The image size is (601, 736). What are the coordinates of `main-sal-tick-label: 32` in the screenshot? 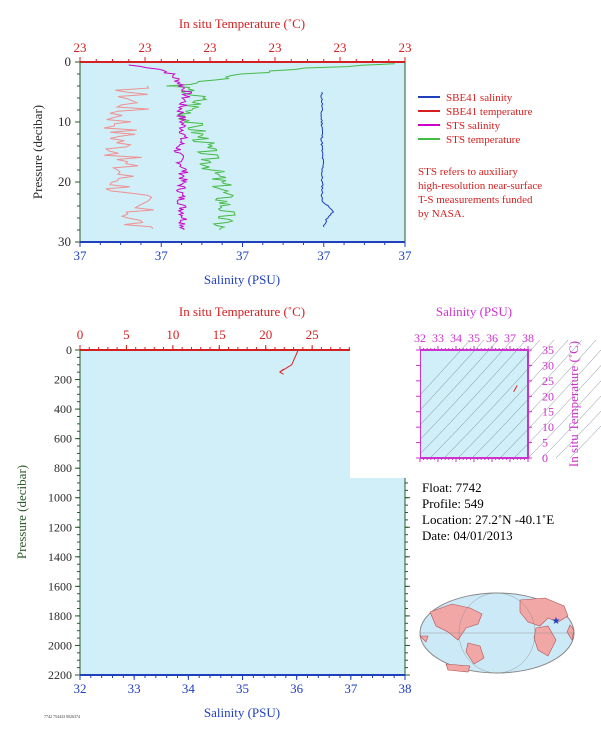 It's located at (80, 688).